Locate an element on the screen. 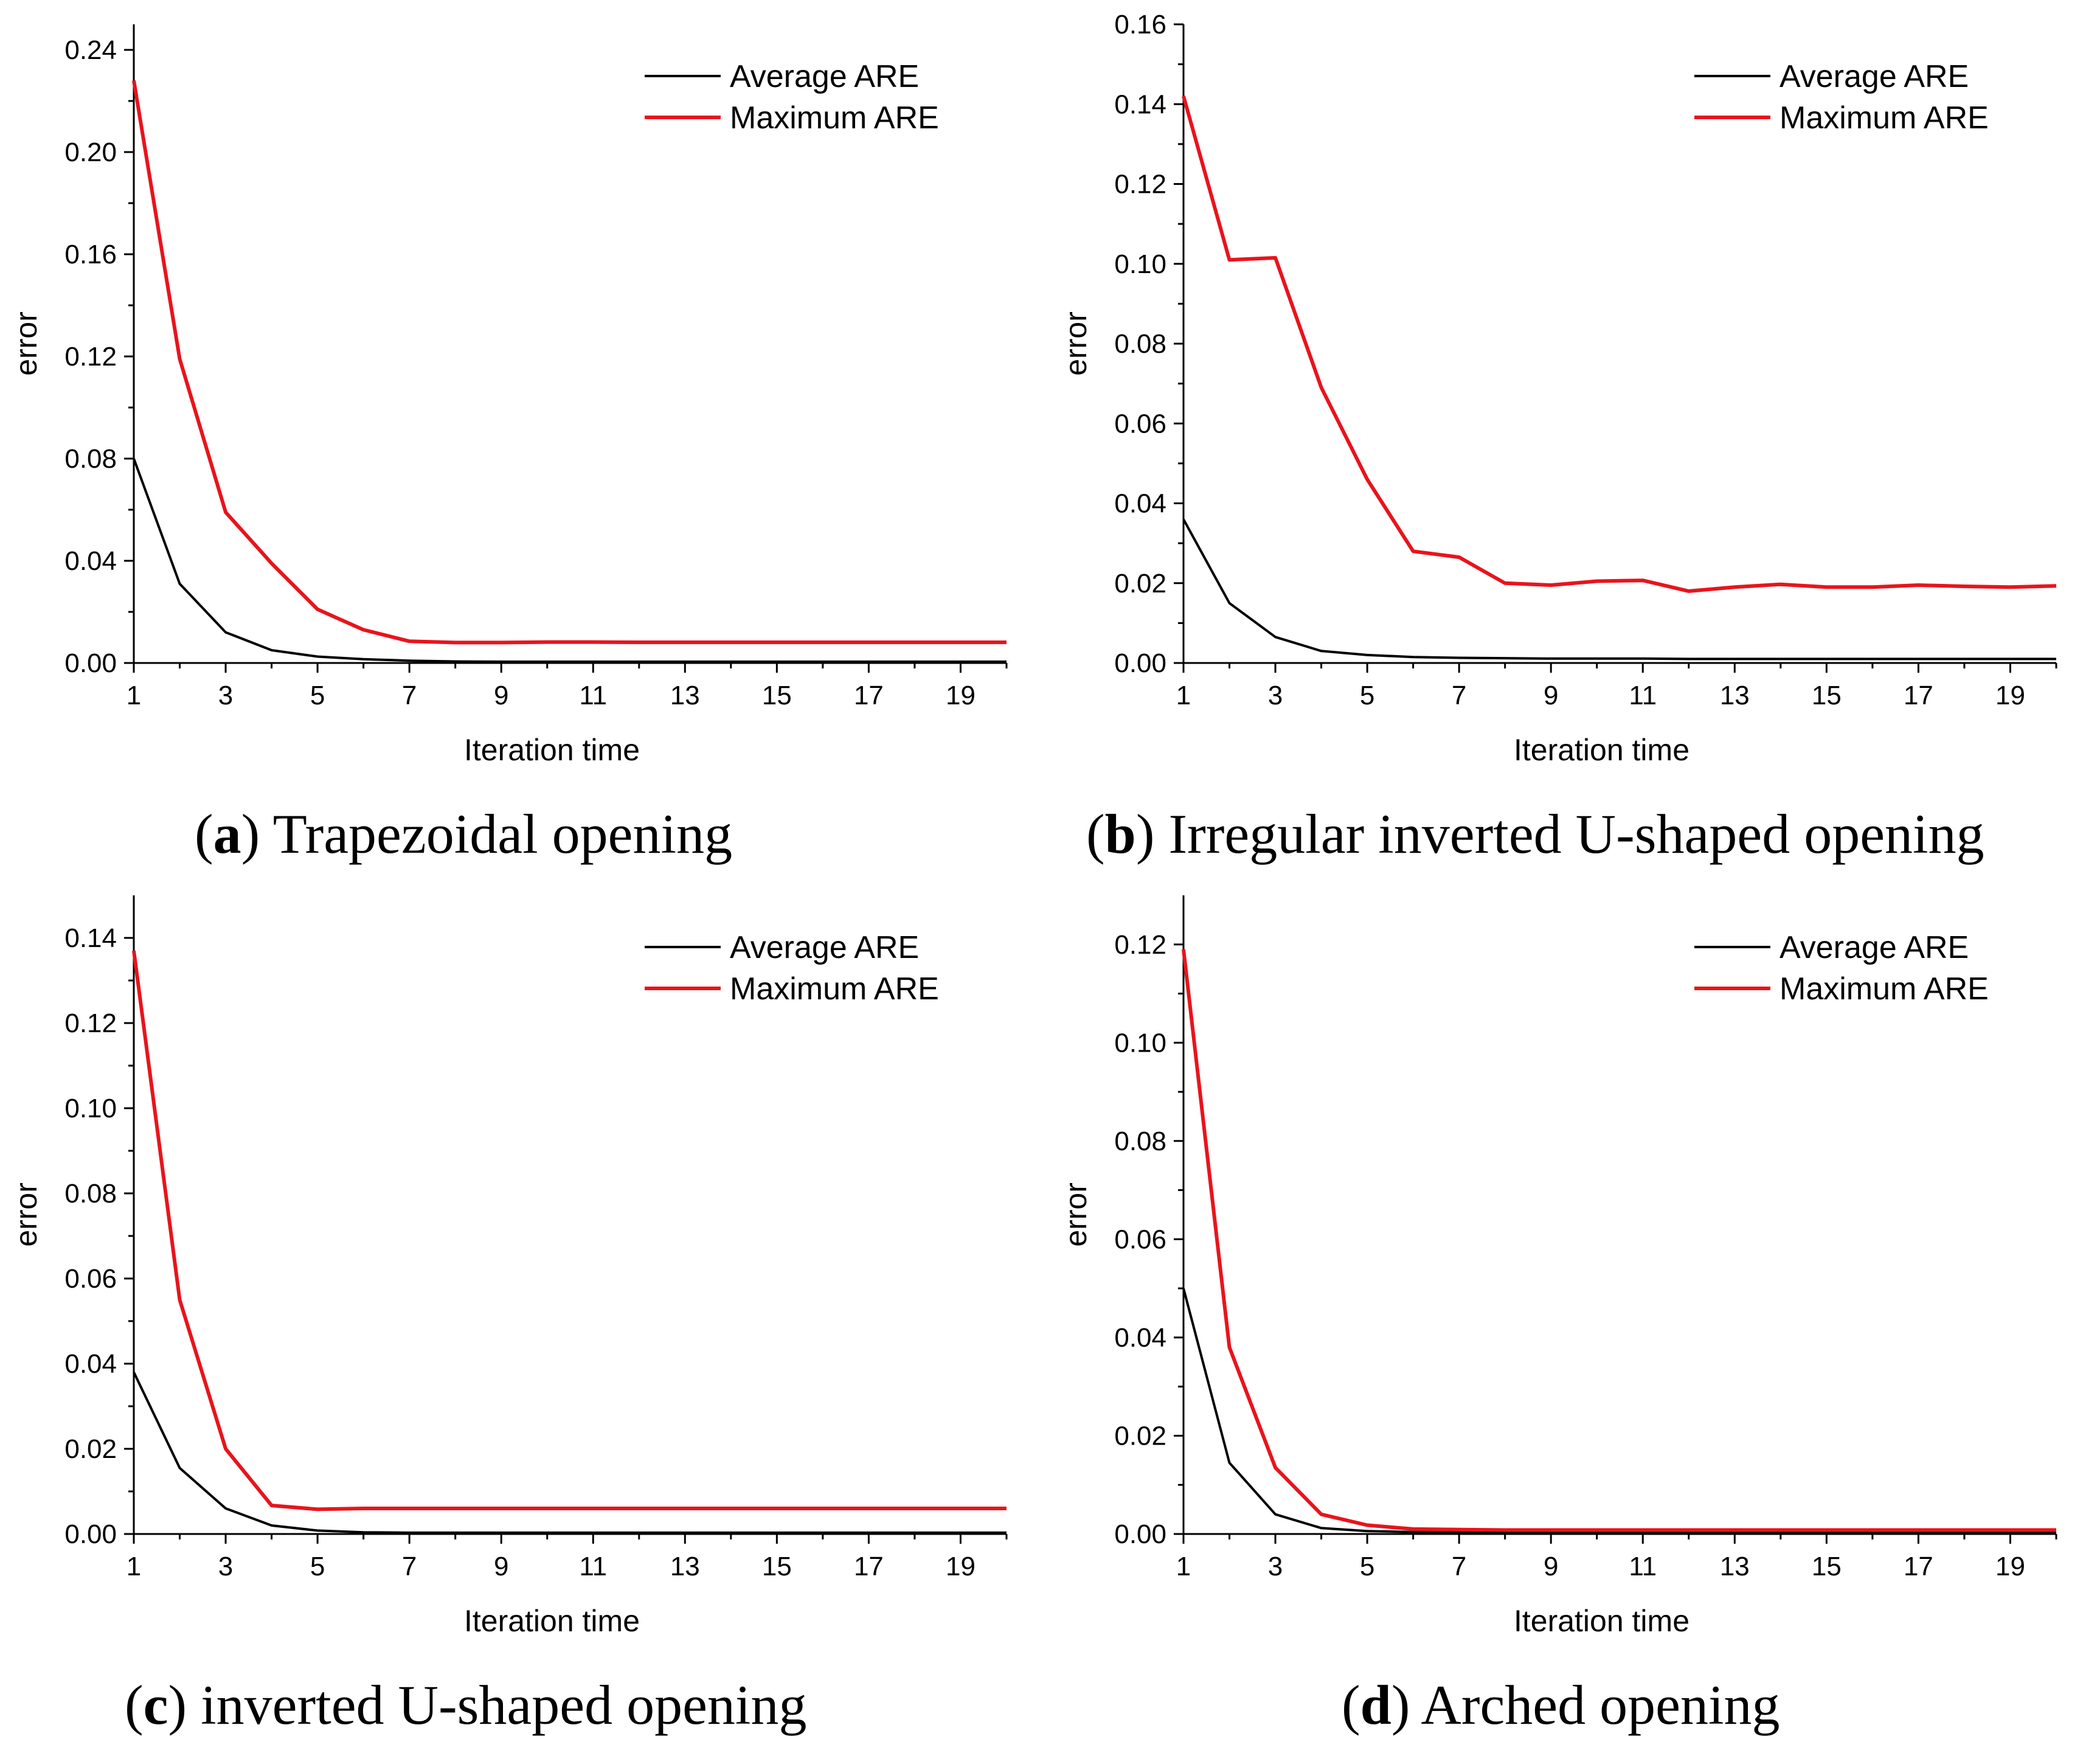 This screenshot has height=1742, width=2100. y-tick-label-c-7: 0.14 is located at coordinates (91, 938).